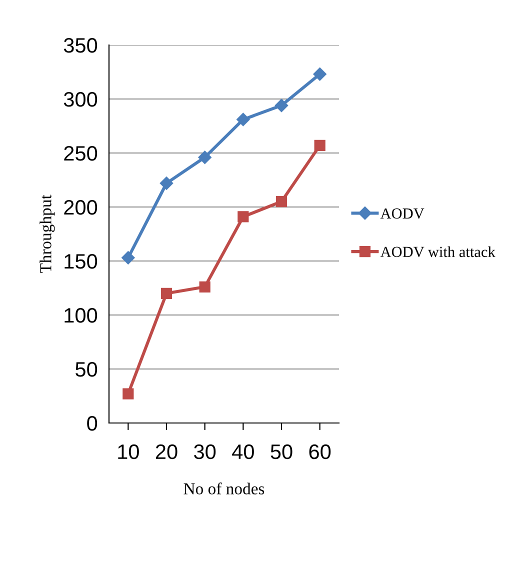 This screenshot has height=569, width=521. I want to click on y-tick-label: 150, so click(81, 261).